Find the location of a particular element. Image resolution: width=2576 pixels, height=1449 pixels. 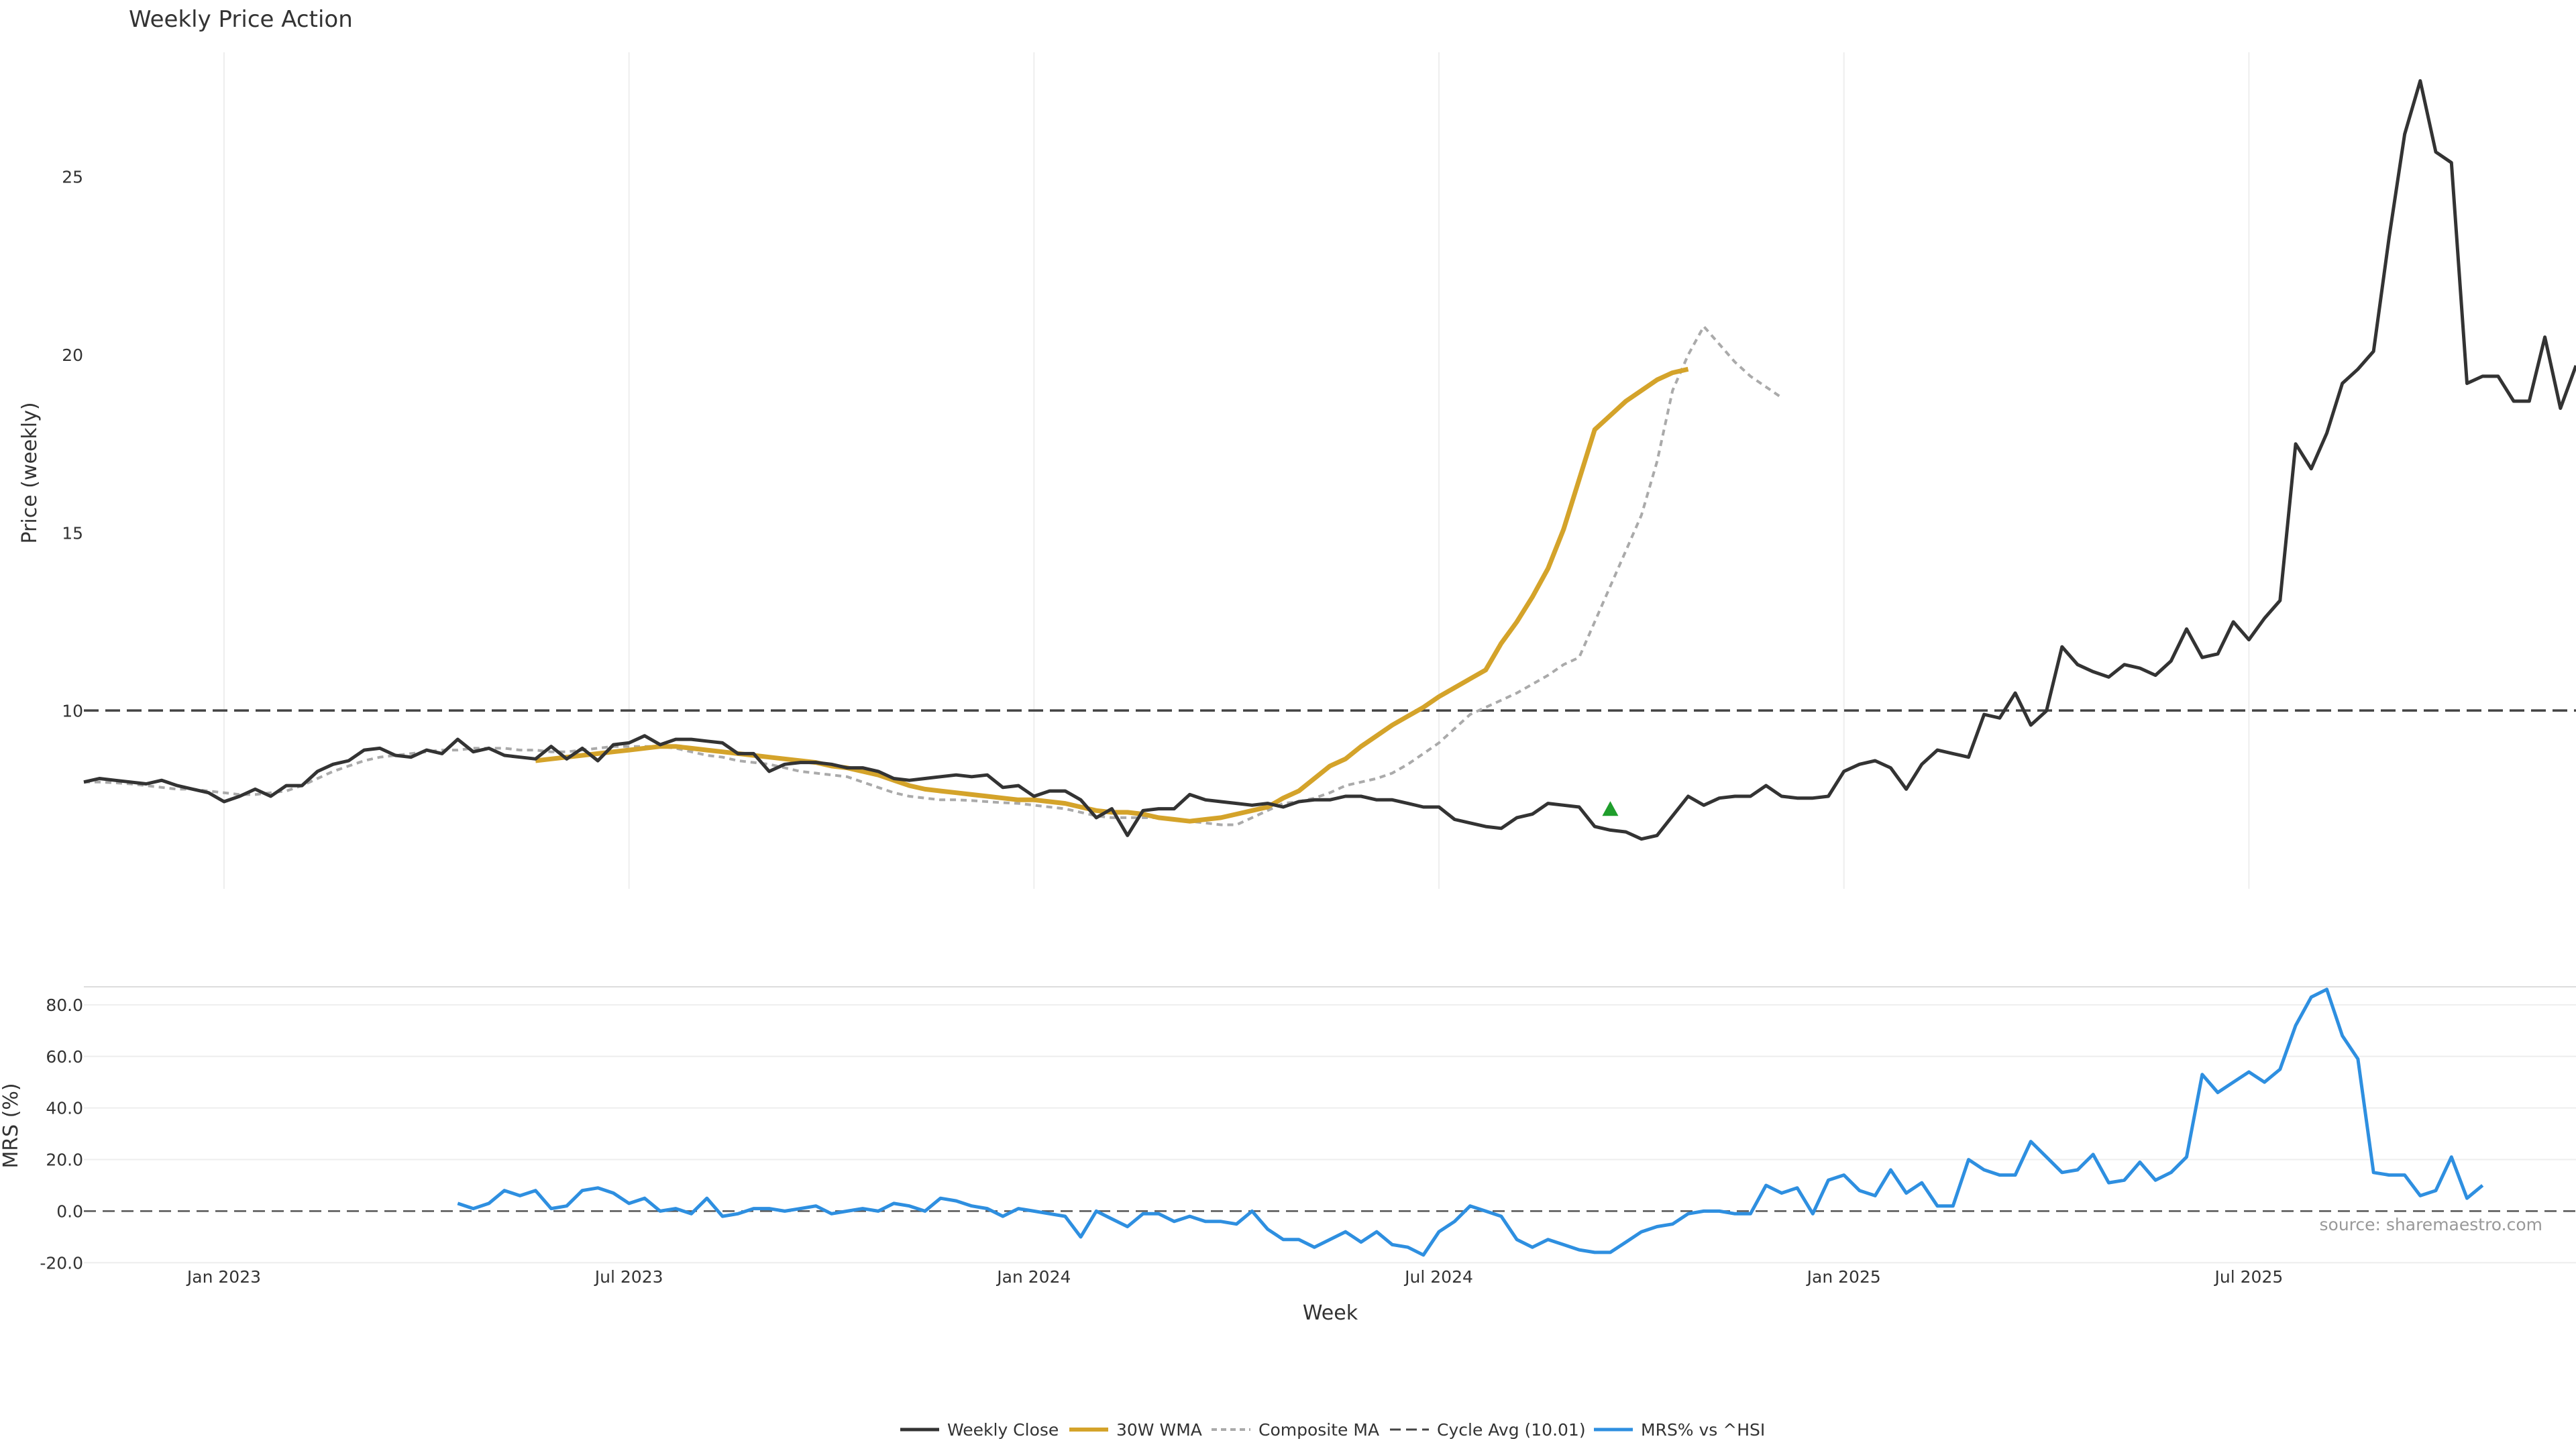

x-tick-label: Jul 2023 is located at coordinates (628, 1277).